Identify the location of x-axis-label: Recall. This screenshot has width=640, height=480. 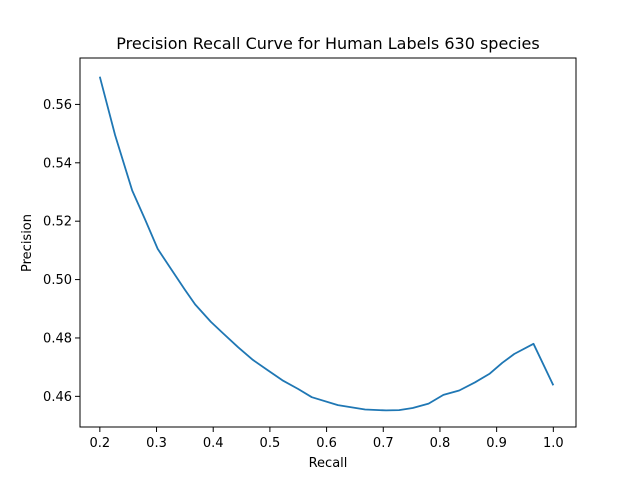
(328, 463).